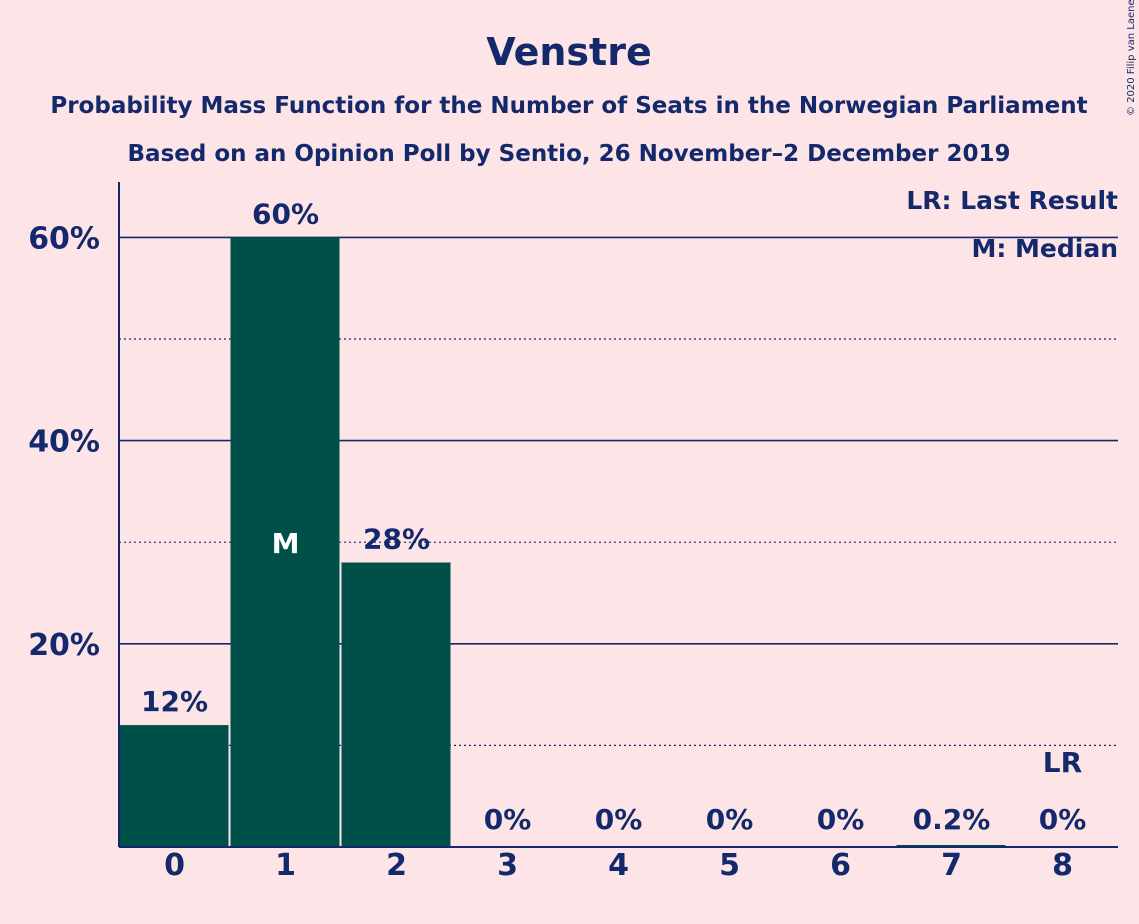 This screenshot has height=924, width=1139. Describe the element at coordinates (1044, 248) in the screenshot. I see `legend-median: M: Median` at that location.